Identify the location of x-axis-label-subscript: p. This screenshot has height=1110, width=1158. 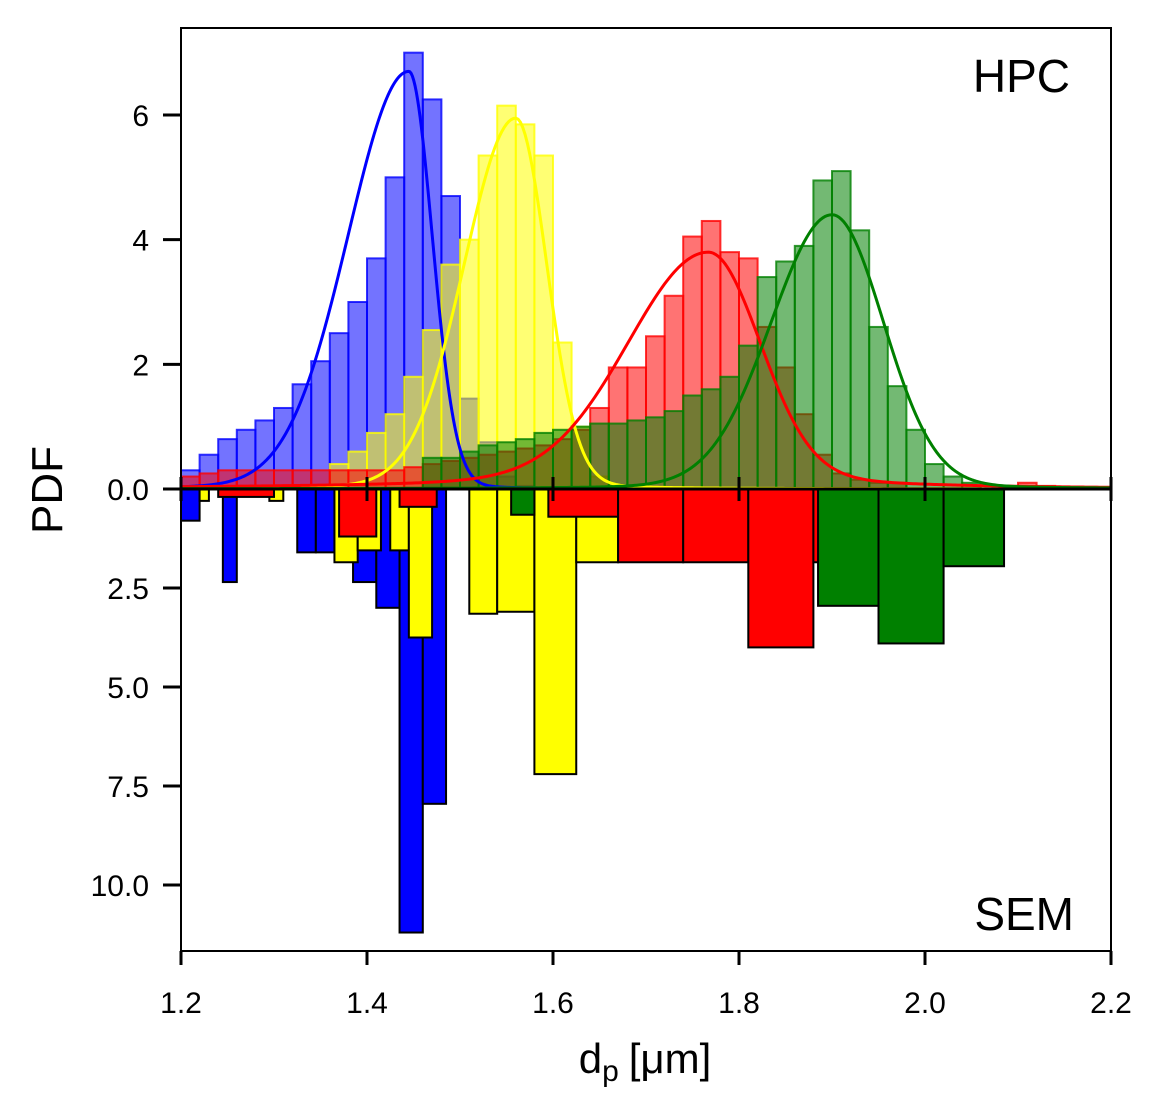
(610, 1071).